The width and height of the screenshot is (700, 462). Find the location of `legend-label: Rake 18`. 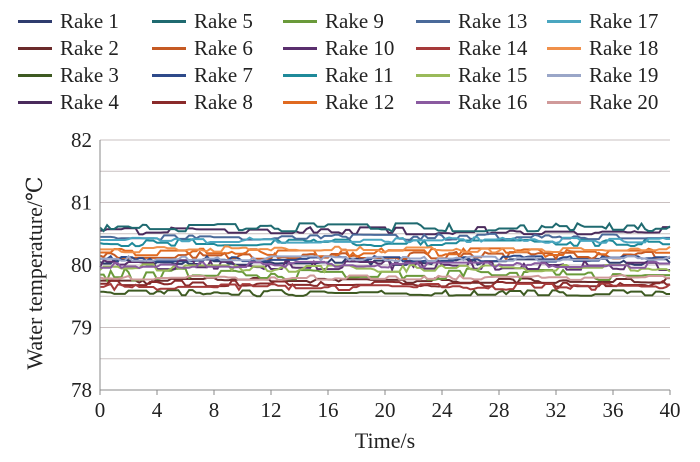

legend-label: Rake 18 is located at coordinates (624, 48).